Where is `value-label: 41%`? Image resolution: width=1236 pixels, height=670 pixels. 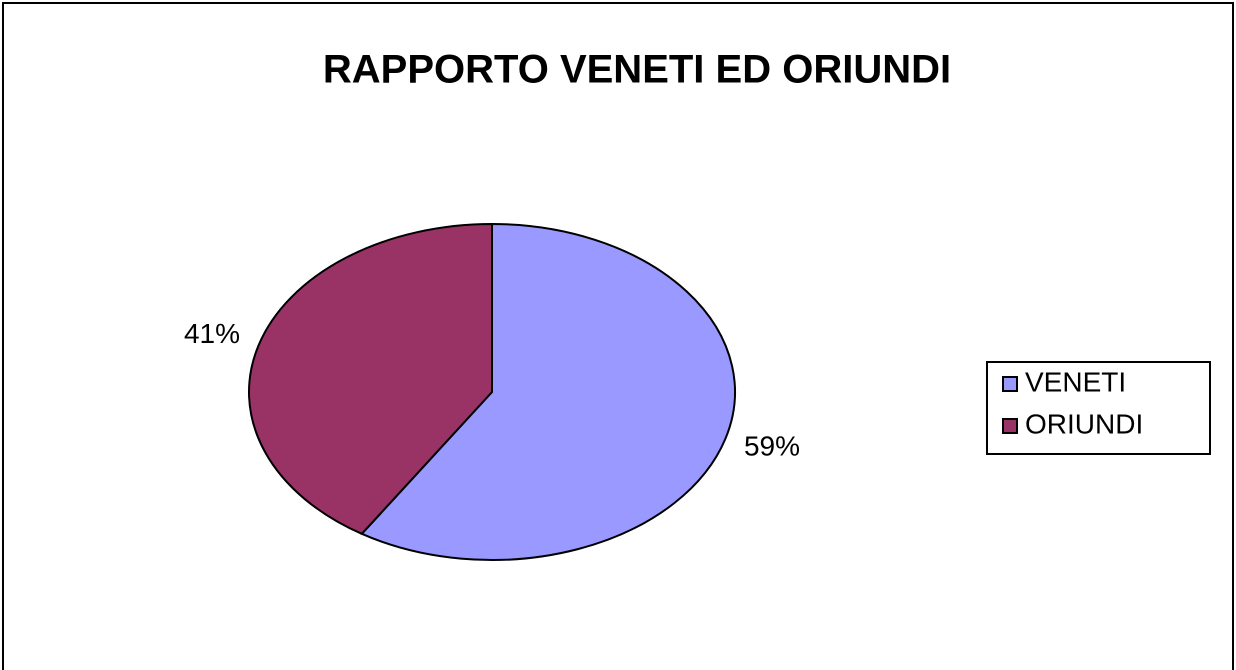
value-label: 41% is located at coordinates (212, 333).